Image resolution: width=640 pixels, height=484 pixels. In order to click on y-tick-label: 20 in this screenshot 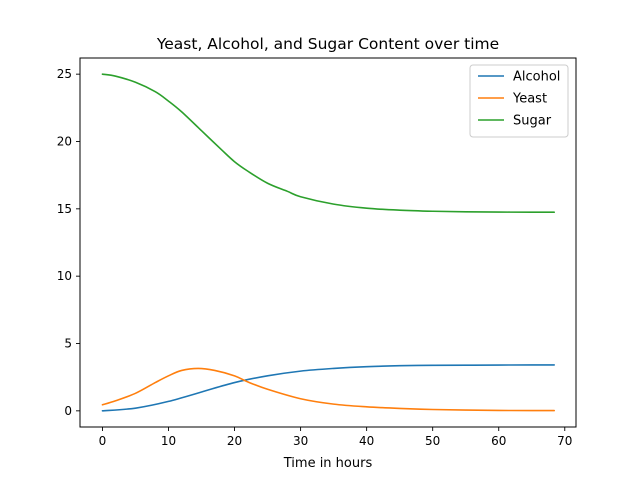, I will do `click(64, 141)`.